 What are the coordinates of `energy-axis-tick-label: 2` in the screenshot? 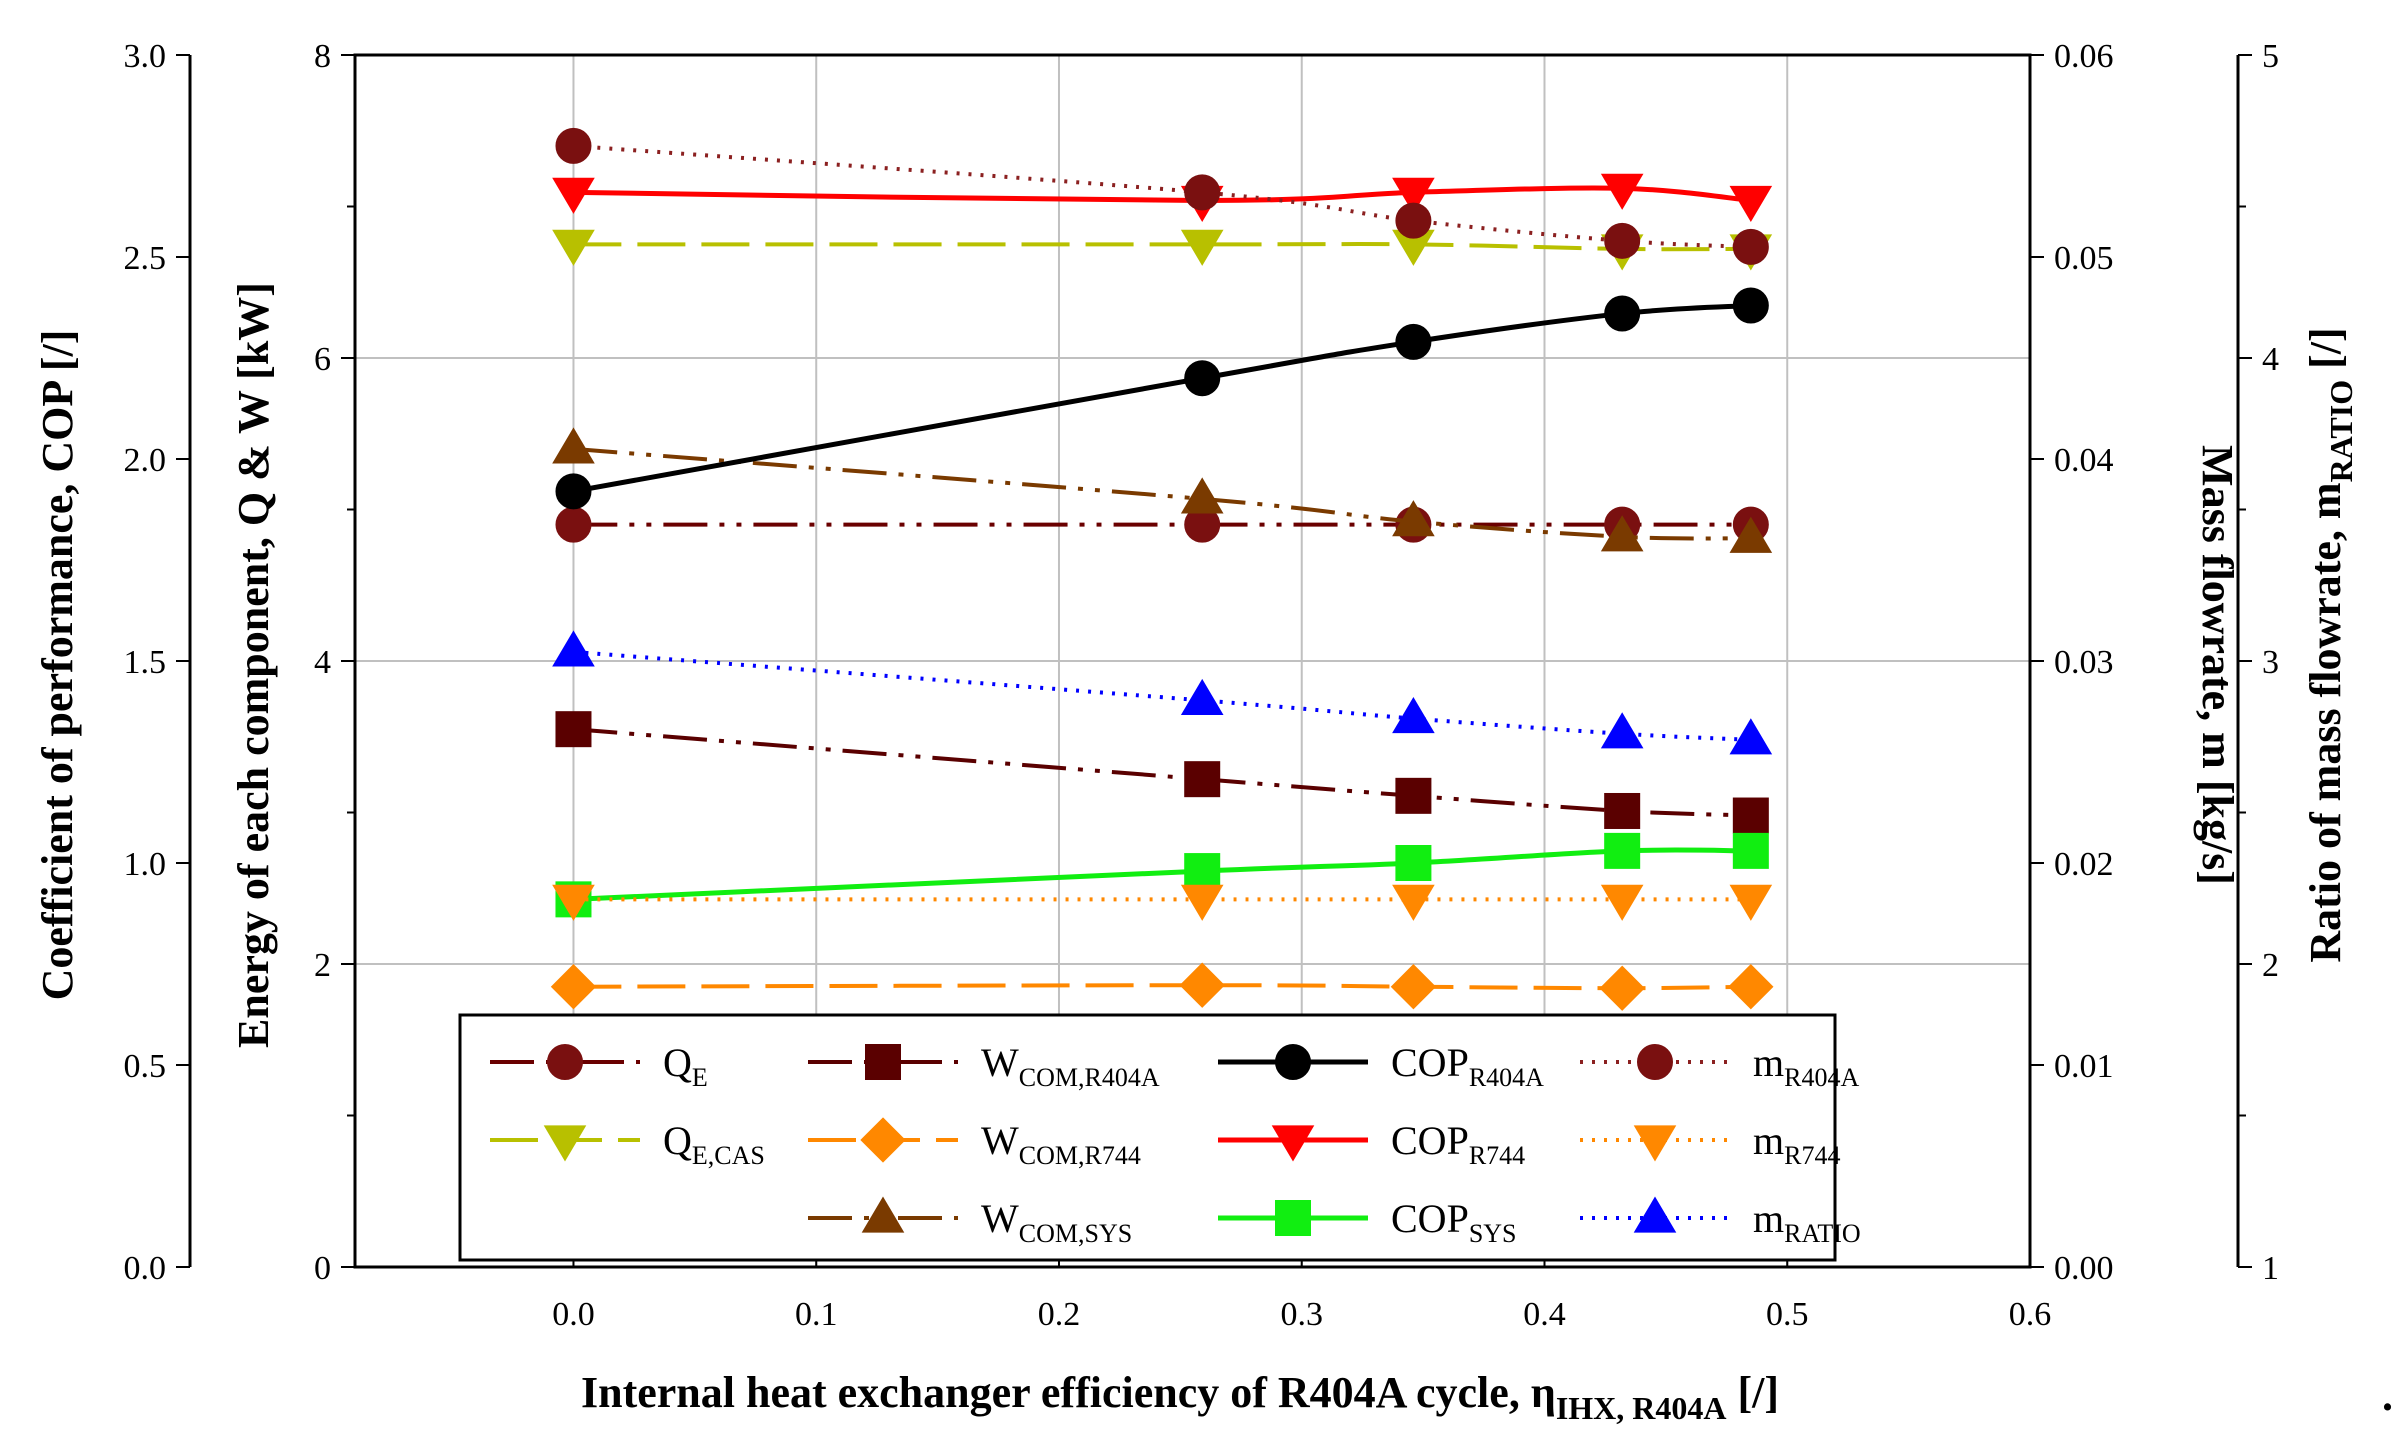 It's located at (322, 965).